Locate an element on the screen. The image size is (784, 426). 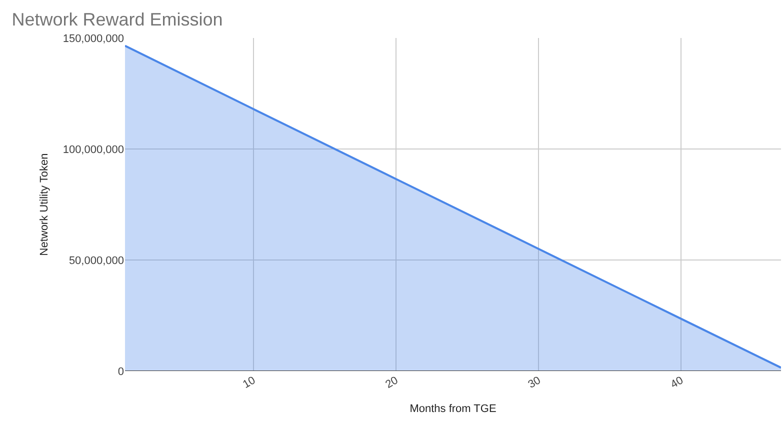
x-tick-label: 10 is located at coordinates (249, 382).